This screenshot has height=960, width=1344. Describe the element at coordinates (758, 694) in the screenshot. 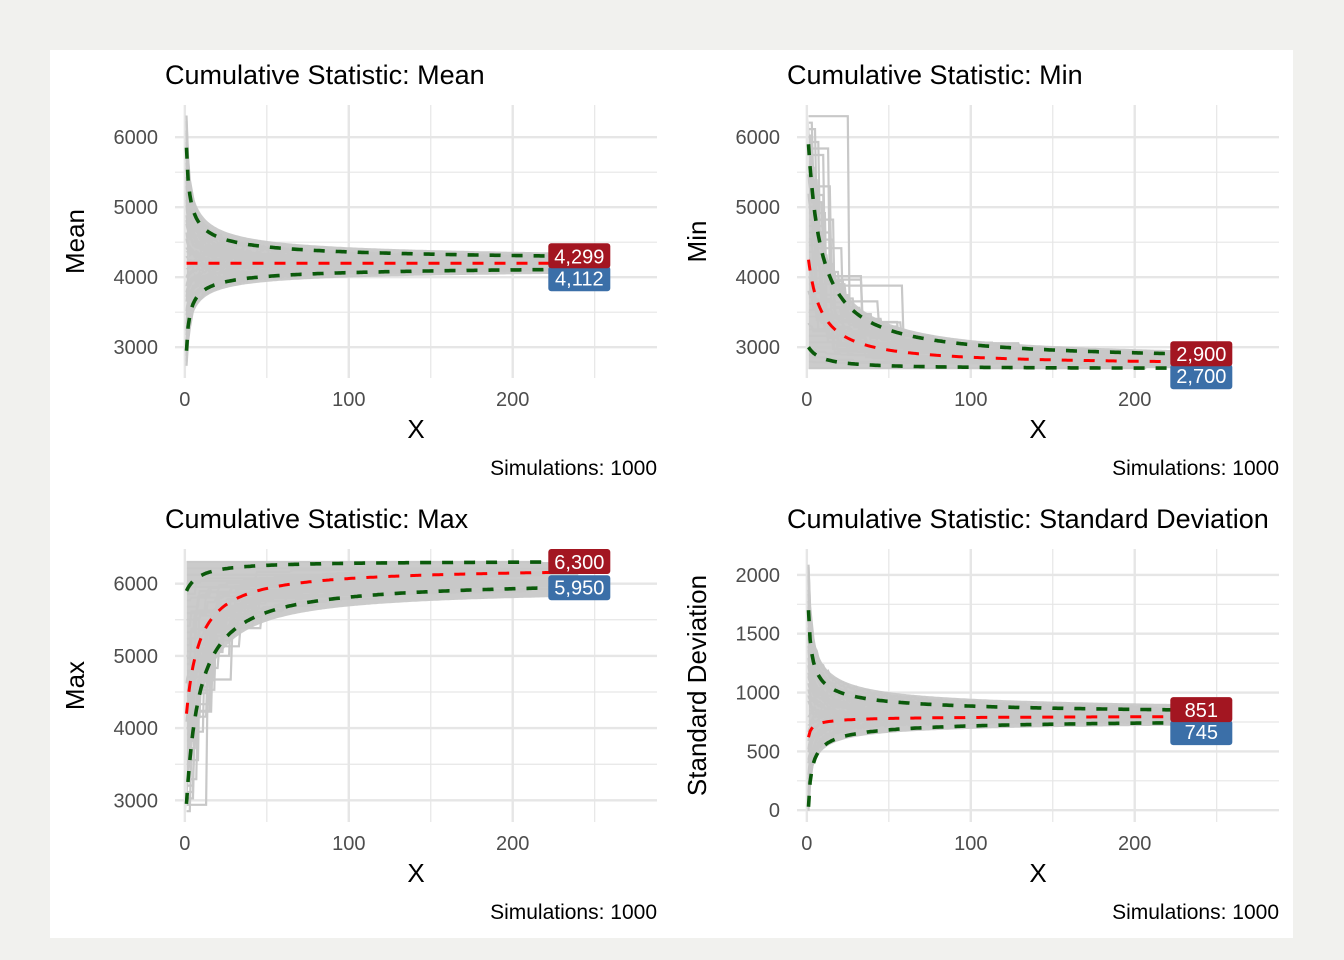

I see `y-tick-label: 1000` at that location.